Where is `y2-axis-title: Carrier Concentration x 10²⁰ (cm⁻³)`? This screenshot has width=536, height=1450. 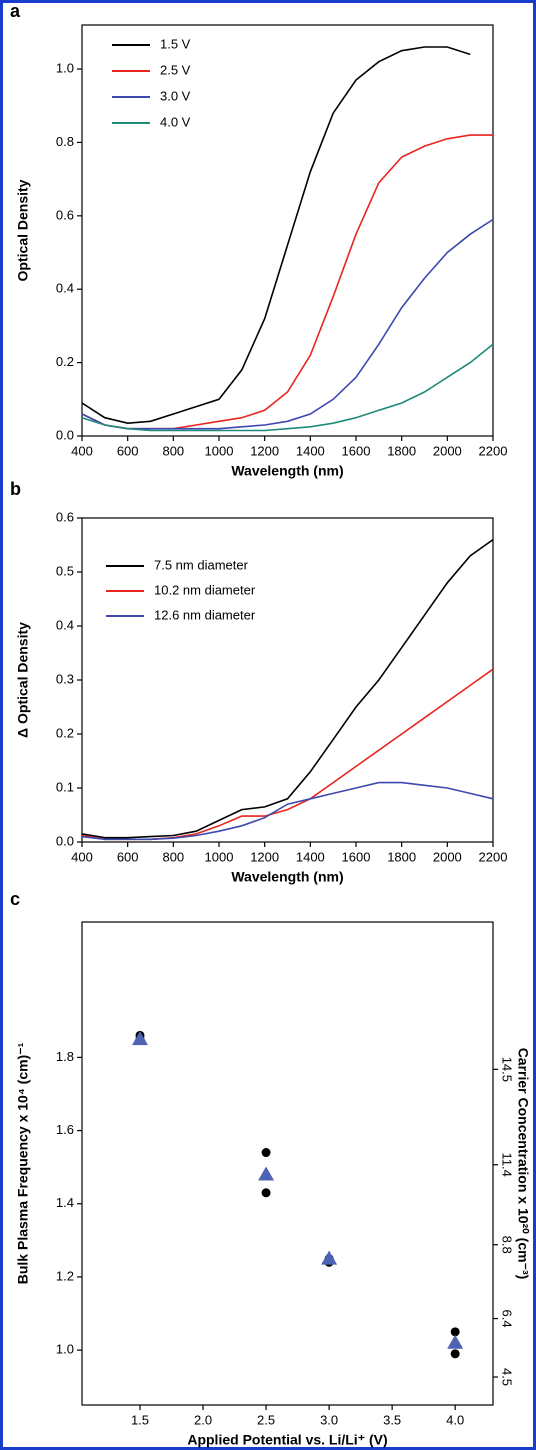 y2-axis-title: Carrier Concentration x 10²⁰ (cm⁻³) is located at coordinates (523, 1164).